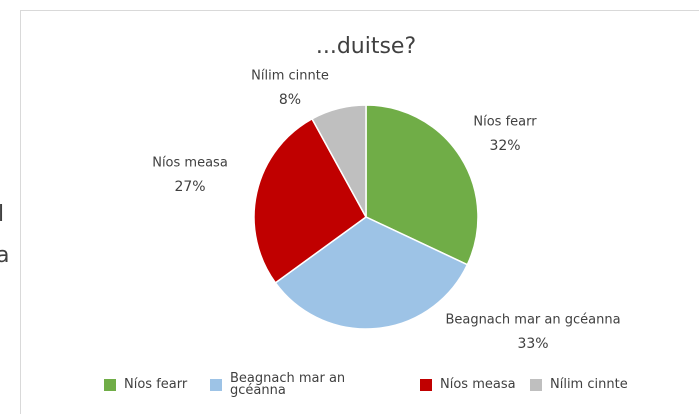 The height and width of the screenshot is (414, 699). What do you see at coordinates (504, 146) in the screenshot?
I see `data-label-value: 32%` at bounding box center [504, 146].